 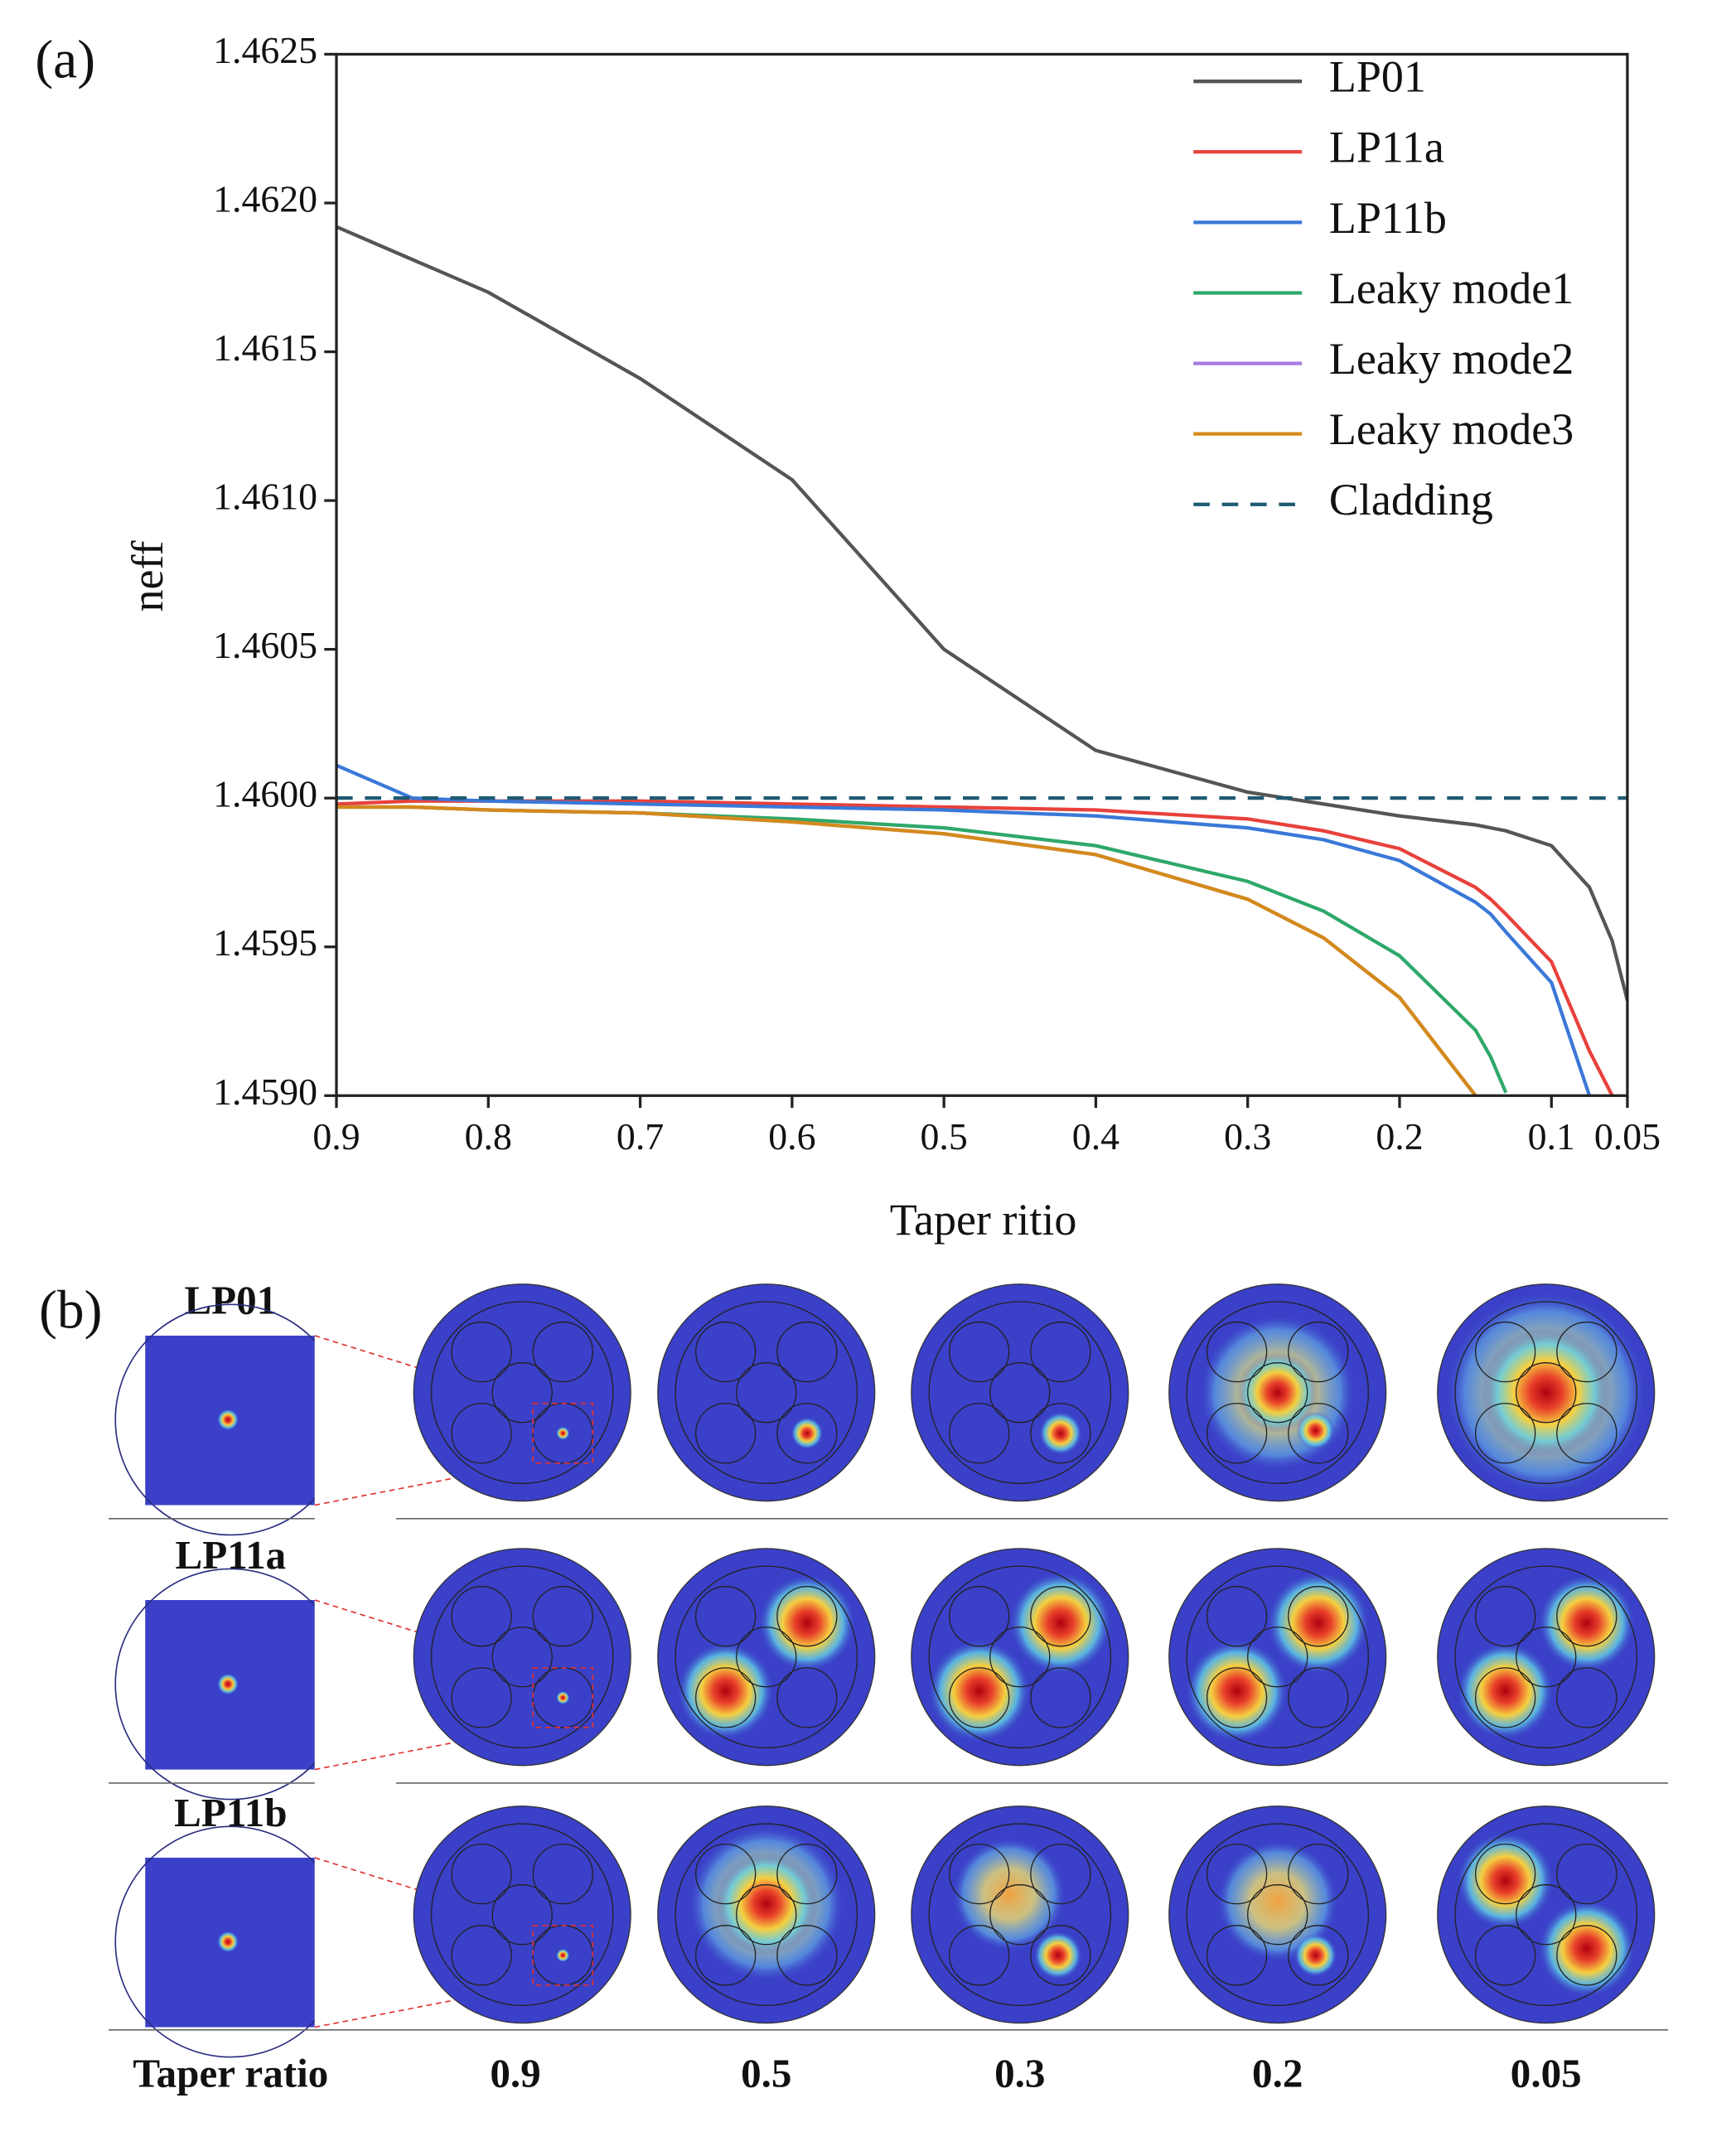 I want to click on column-label: 0.2, so click(x=1277, y=2073).